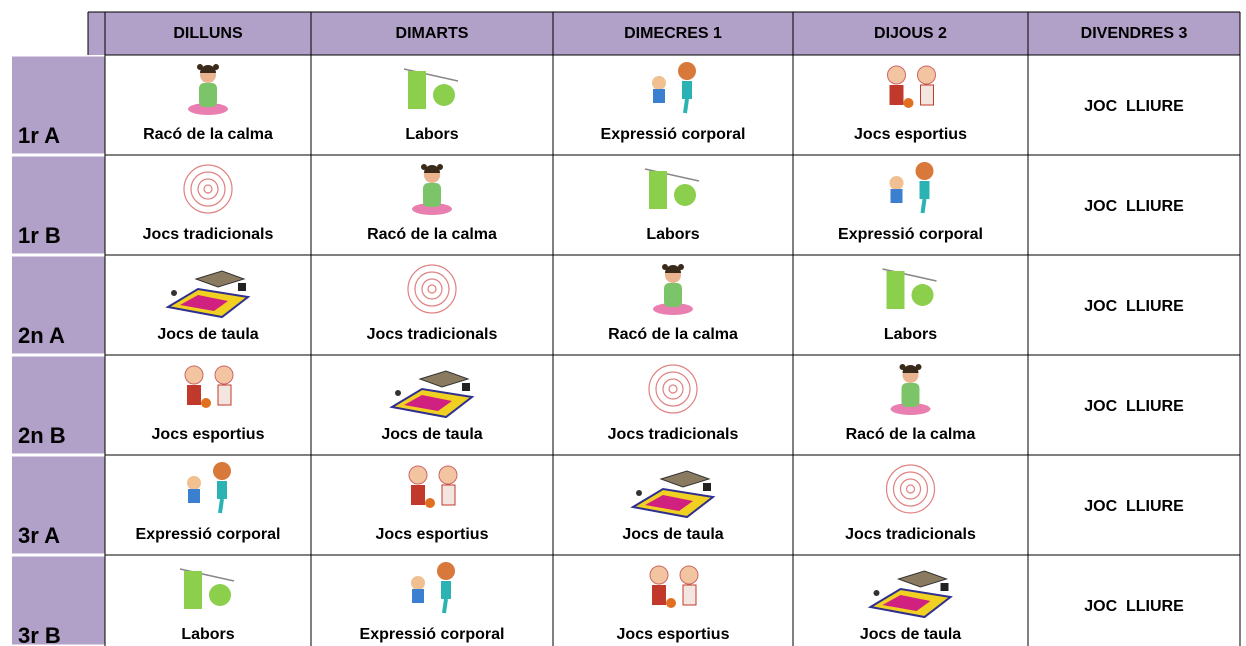  What do you see at coordinates (204, 303) in the screenshot?
I see `icon-board-stripe` at bounding box center [204, 303].